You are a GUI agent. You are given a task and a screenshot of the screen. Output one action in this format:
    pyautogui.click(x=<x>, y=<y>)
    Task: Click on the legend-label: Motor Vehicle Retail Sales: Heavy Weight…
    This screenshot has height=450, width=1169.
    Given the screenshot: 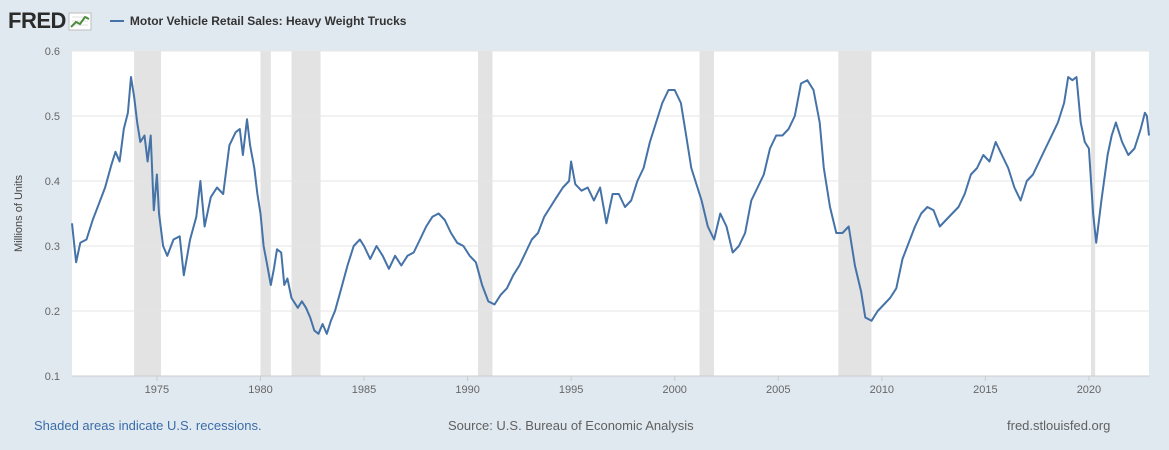 What is the action you would take?
    pyautogui.click(x=268, y=21)
    